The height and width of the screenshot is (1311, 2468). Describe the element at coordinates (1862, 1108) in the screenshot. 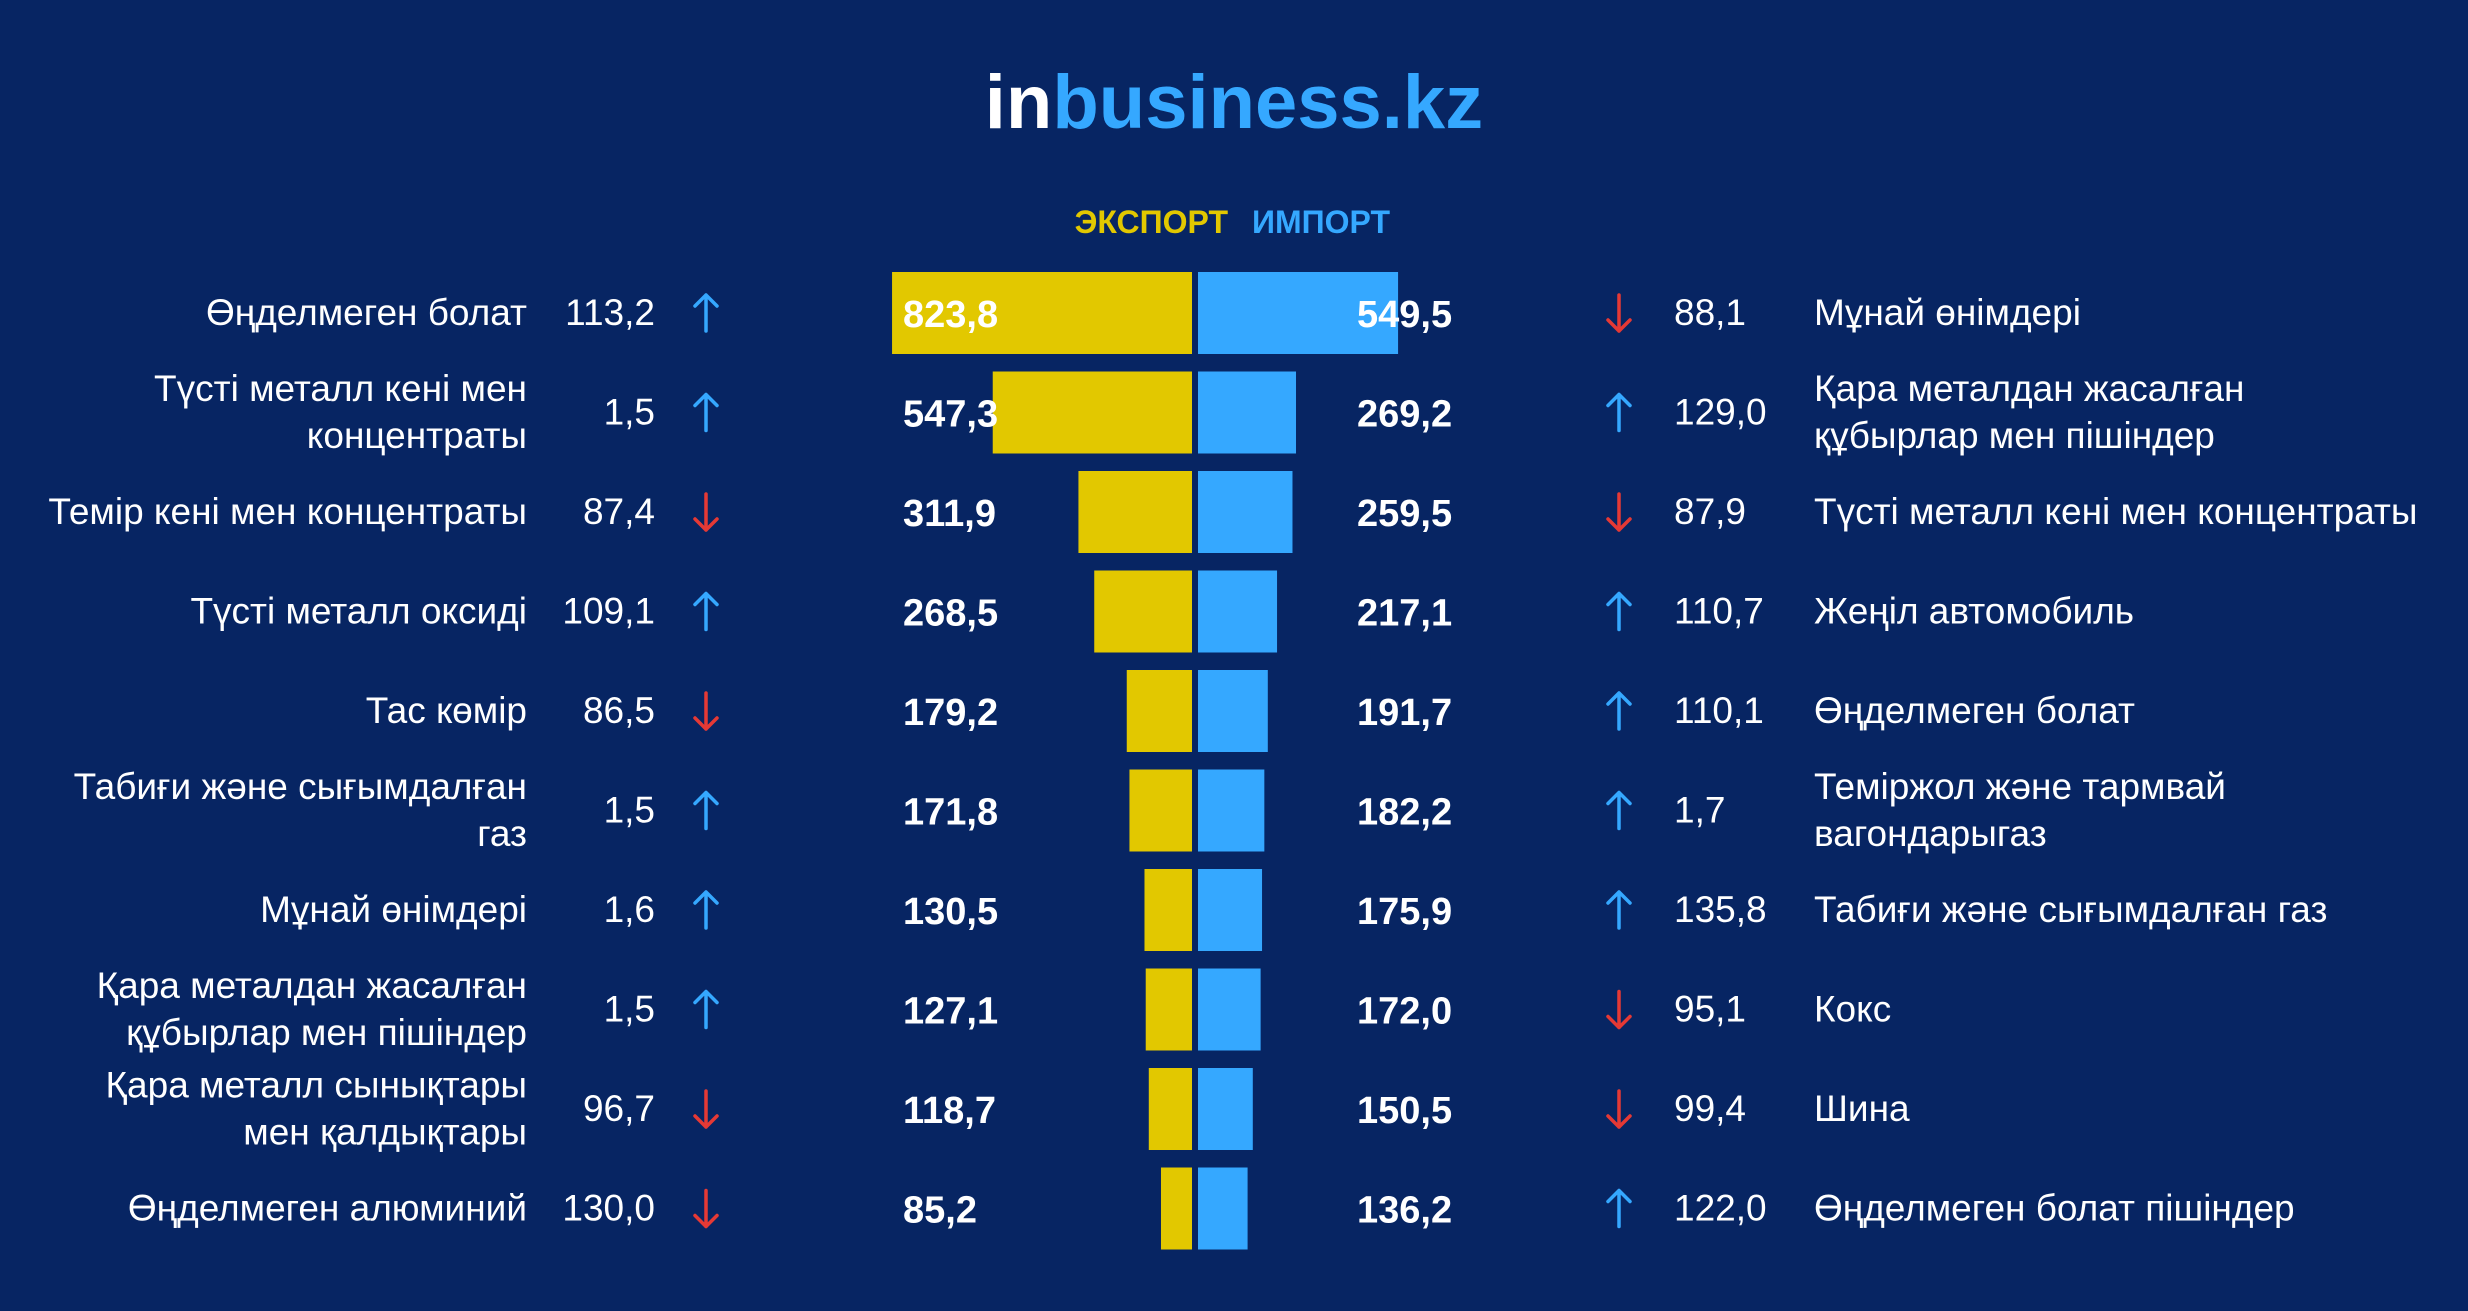

I see `import-category-label: Шина` at that location.